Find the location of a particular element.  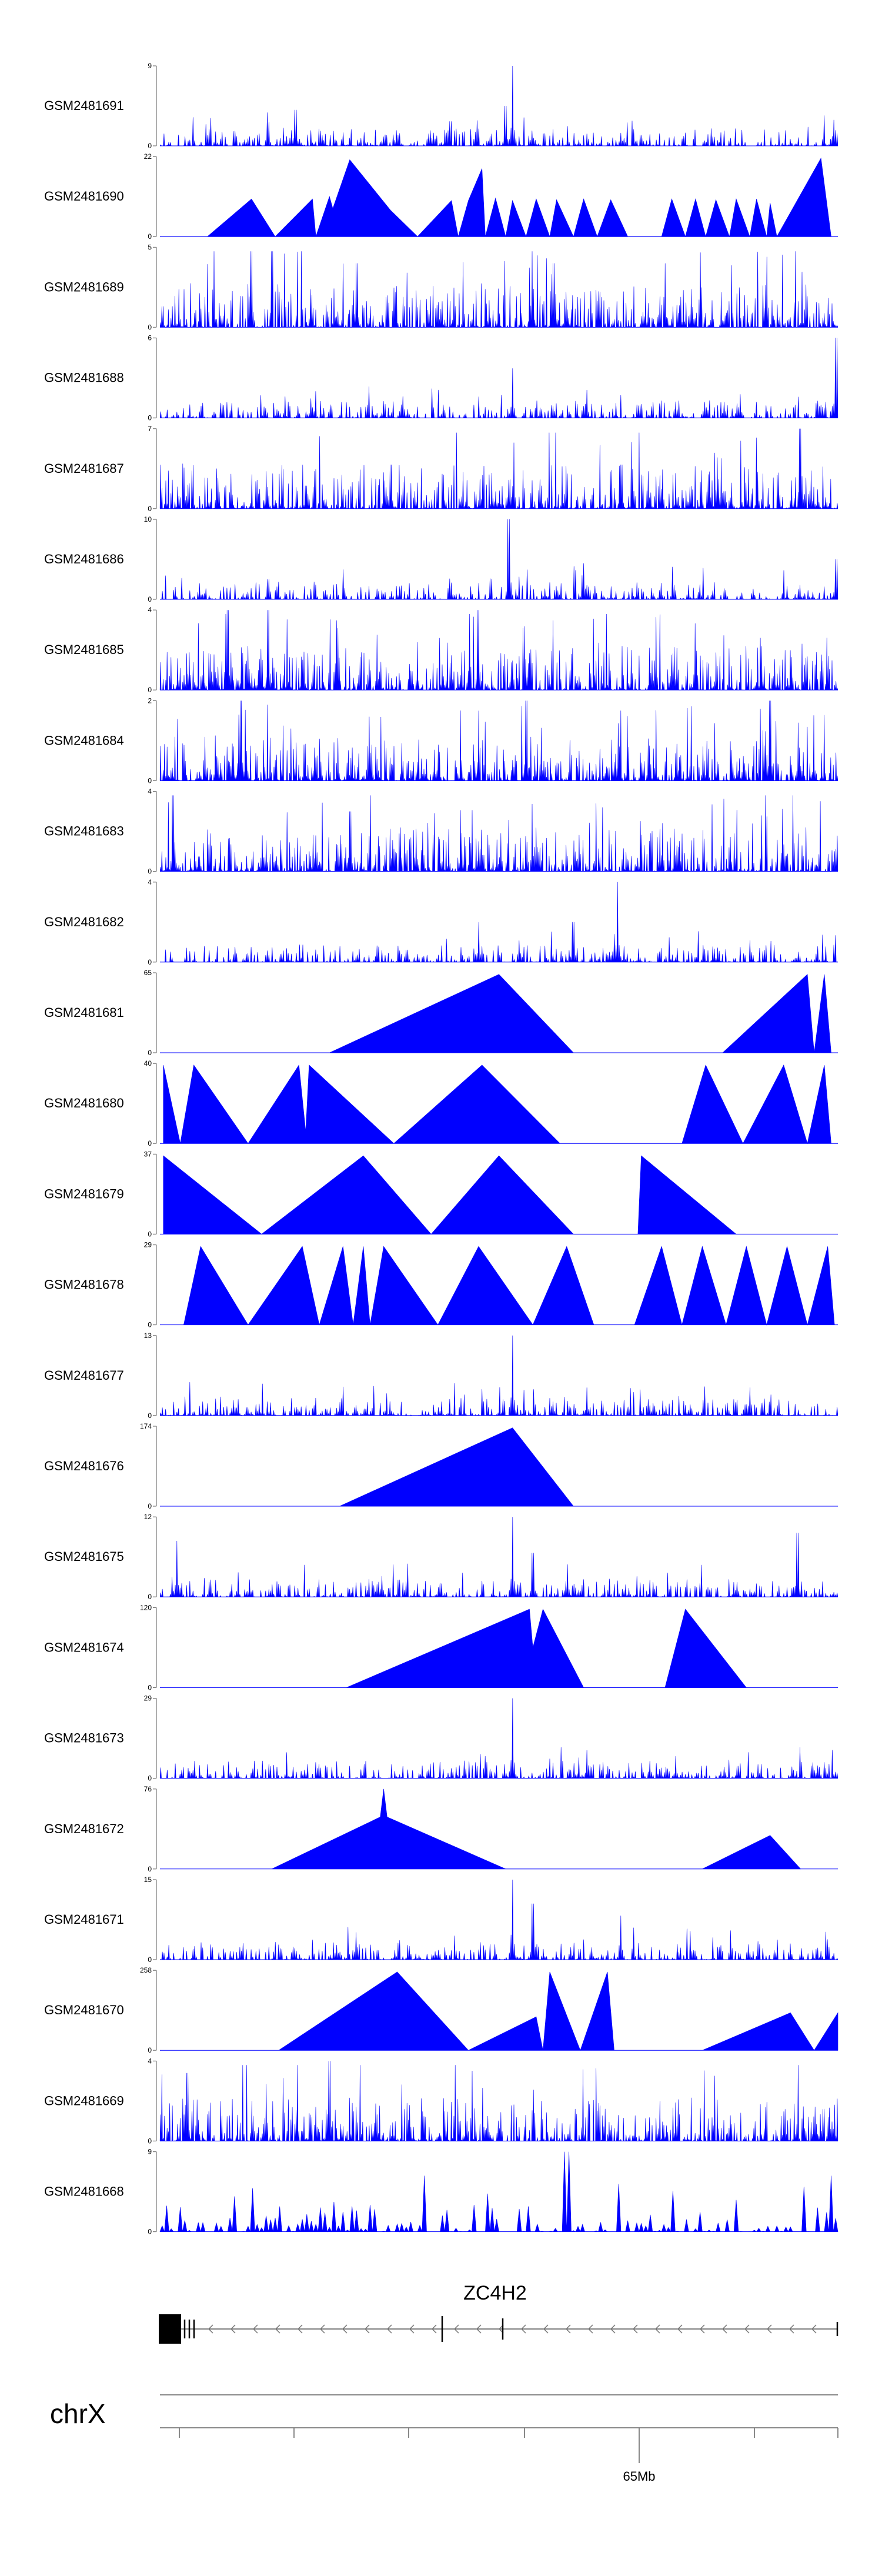

track-GSM2481679: GSM2481679 37 0 is located at coordinates (441, 1194).